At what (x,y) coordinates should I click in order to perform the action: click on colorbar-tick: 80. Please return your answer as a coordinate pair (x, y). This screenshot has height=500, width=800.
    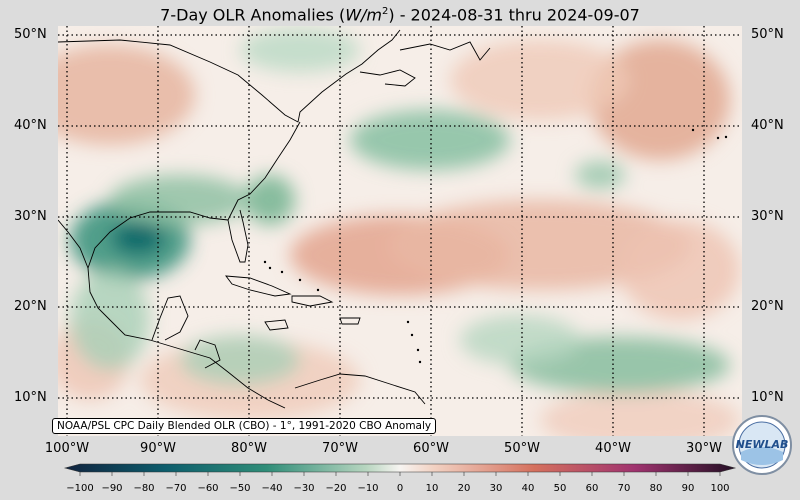
    Looking at the image, I should click on (656, 488).